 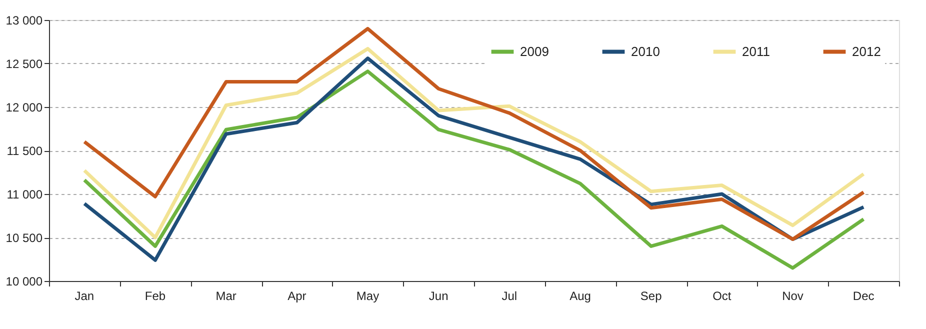 What do you see at coordinates (24, 107) in the screenshot?
I see `y-tick-label: 12 000` at bounding box center [24, 107].